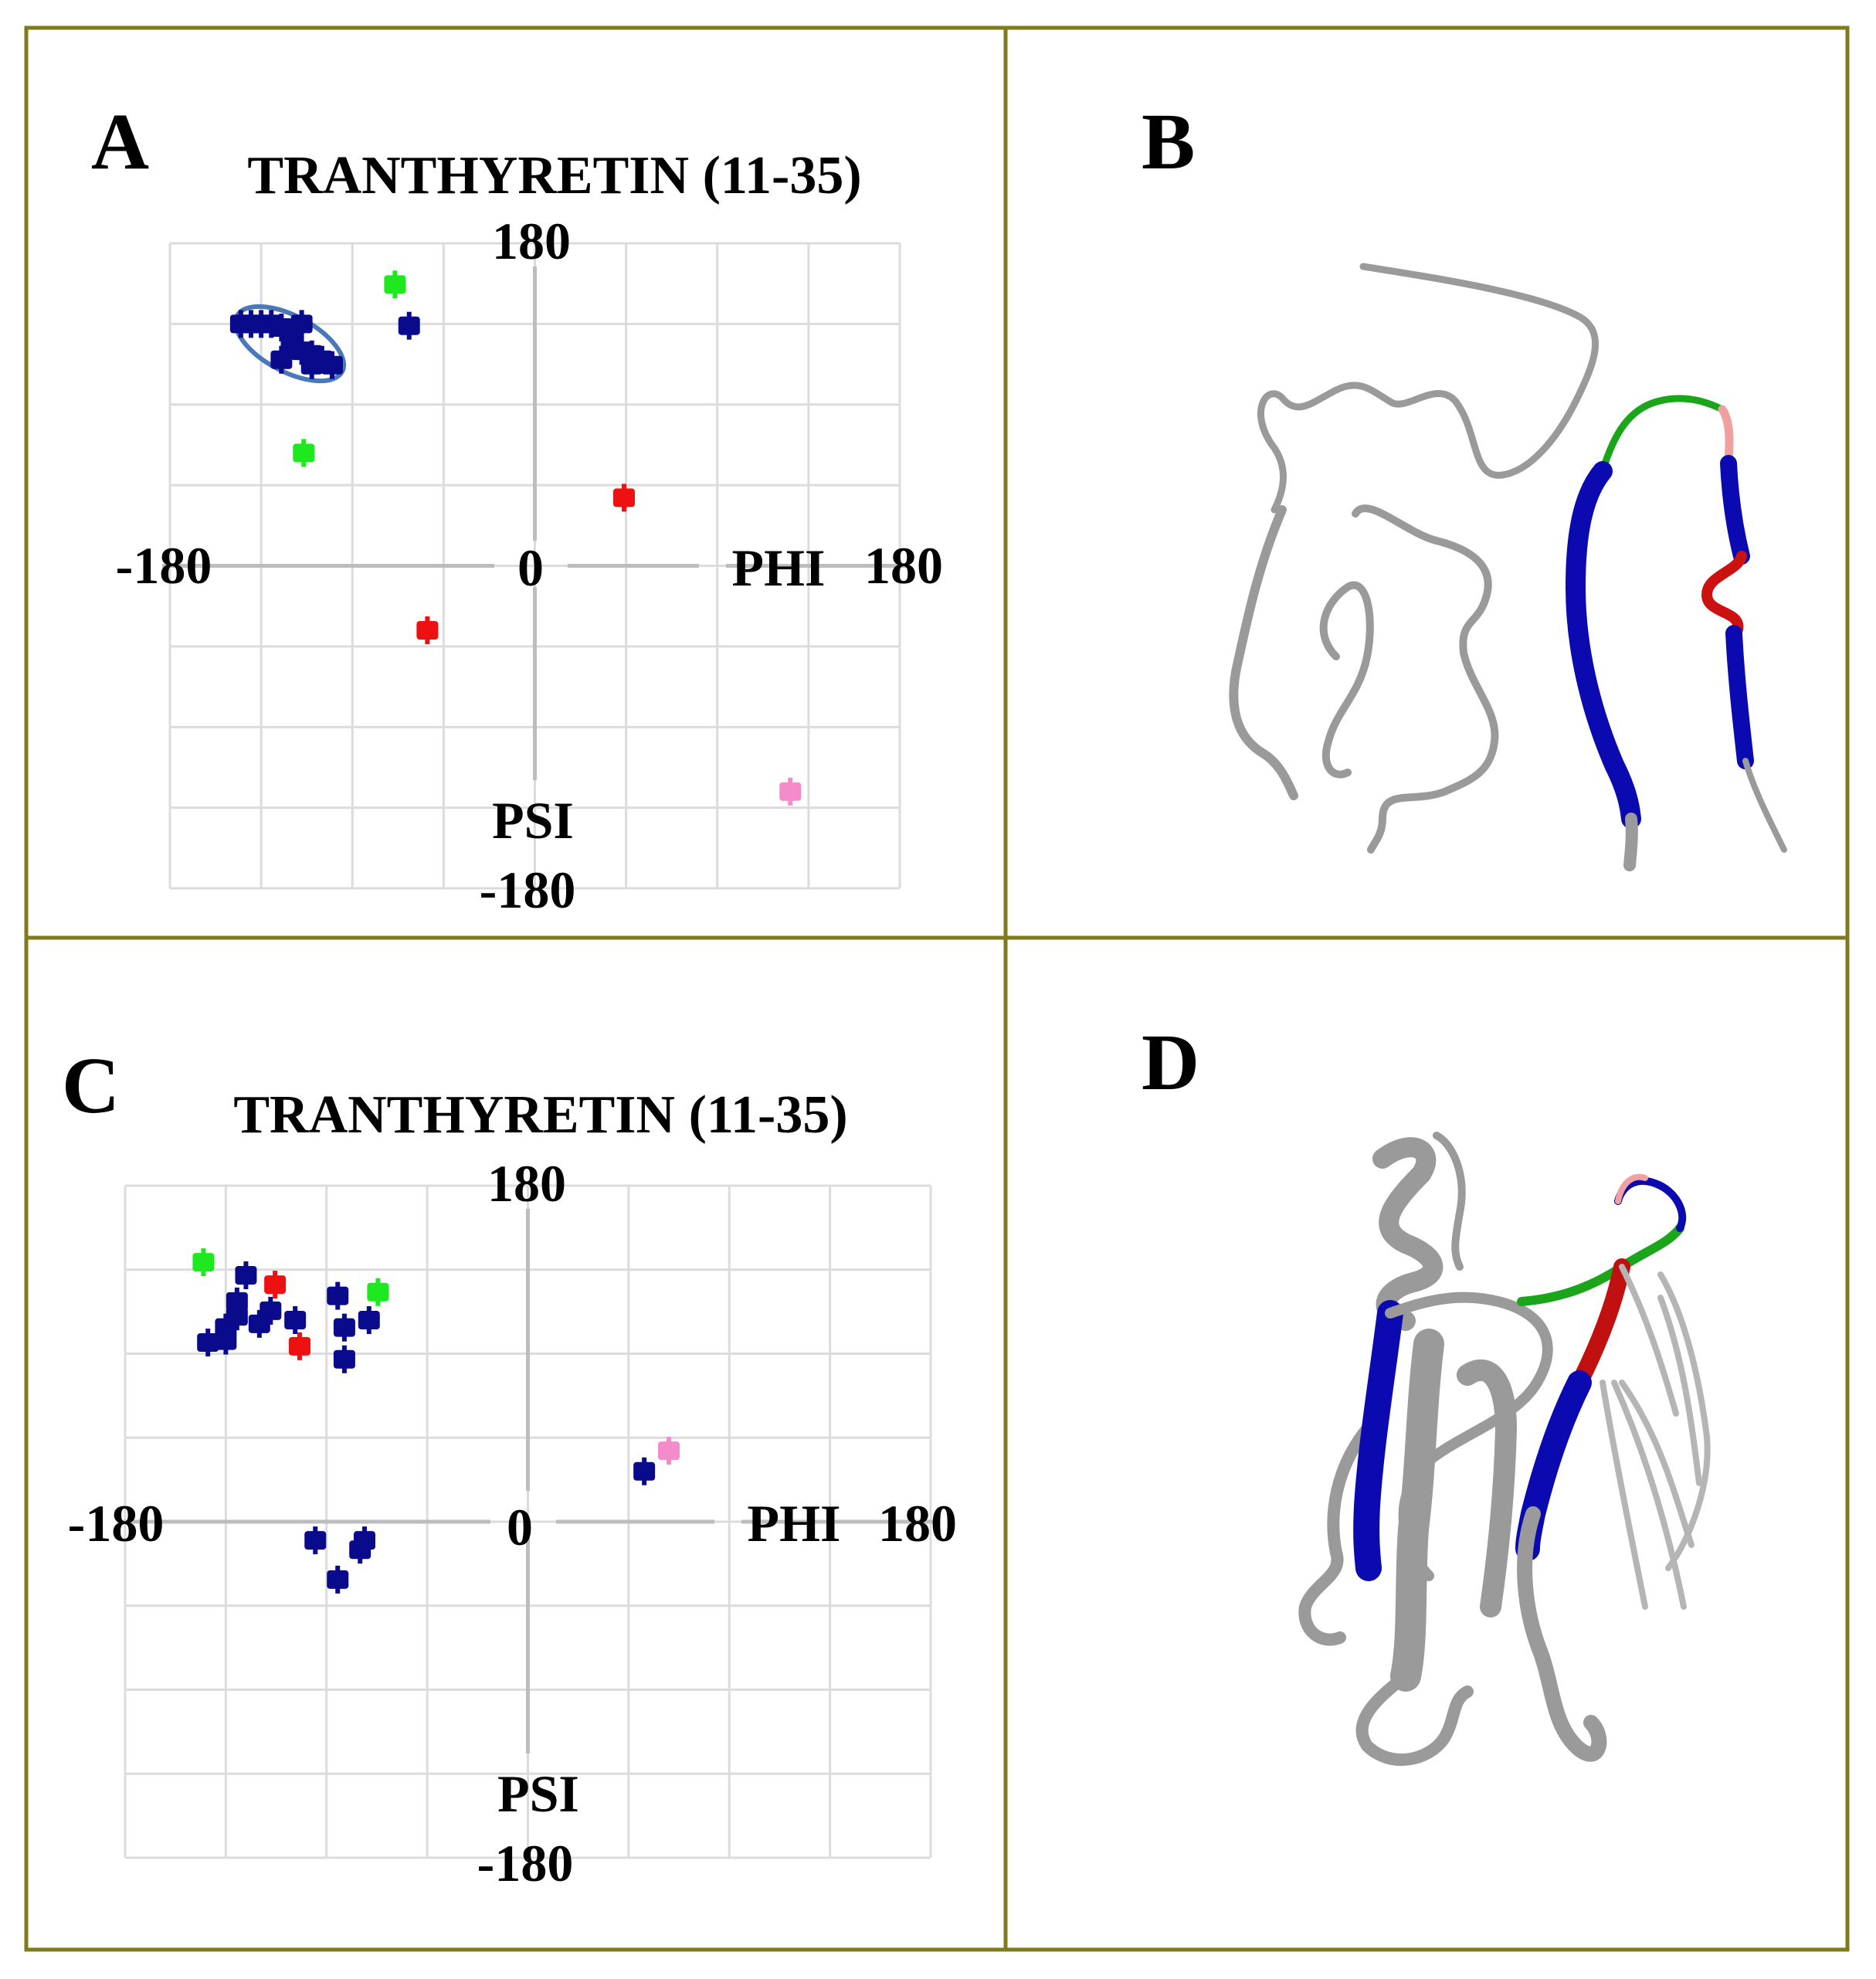 This screenshot has width=1876, height=1979. I want to click on ribbon-b-blue-strand-left, so click(1603, 645).